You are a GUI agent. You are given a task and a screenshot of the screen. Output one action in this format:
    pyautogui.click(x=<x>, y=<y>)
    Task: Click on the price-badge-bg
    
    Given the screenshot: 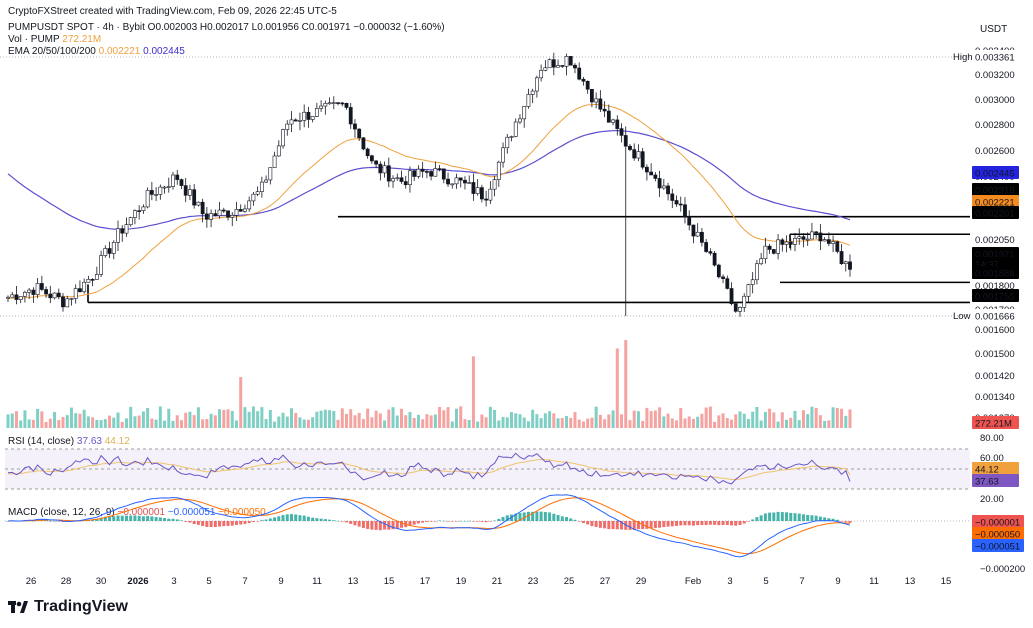 What is the action you would take?
    pyautogui.click(x=995, y=212)
    